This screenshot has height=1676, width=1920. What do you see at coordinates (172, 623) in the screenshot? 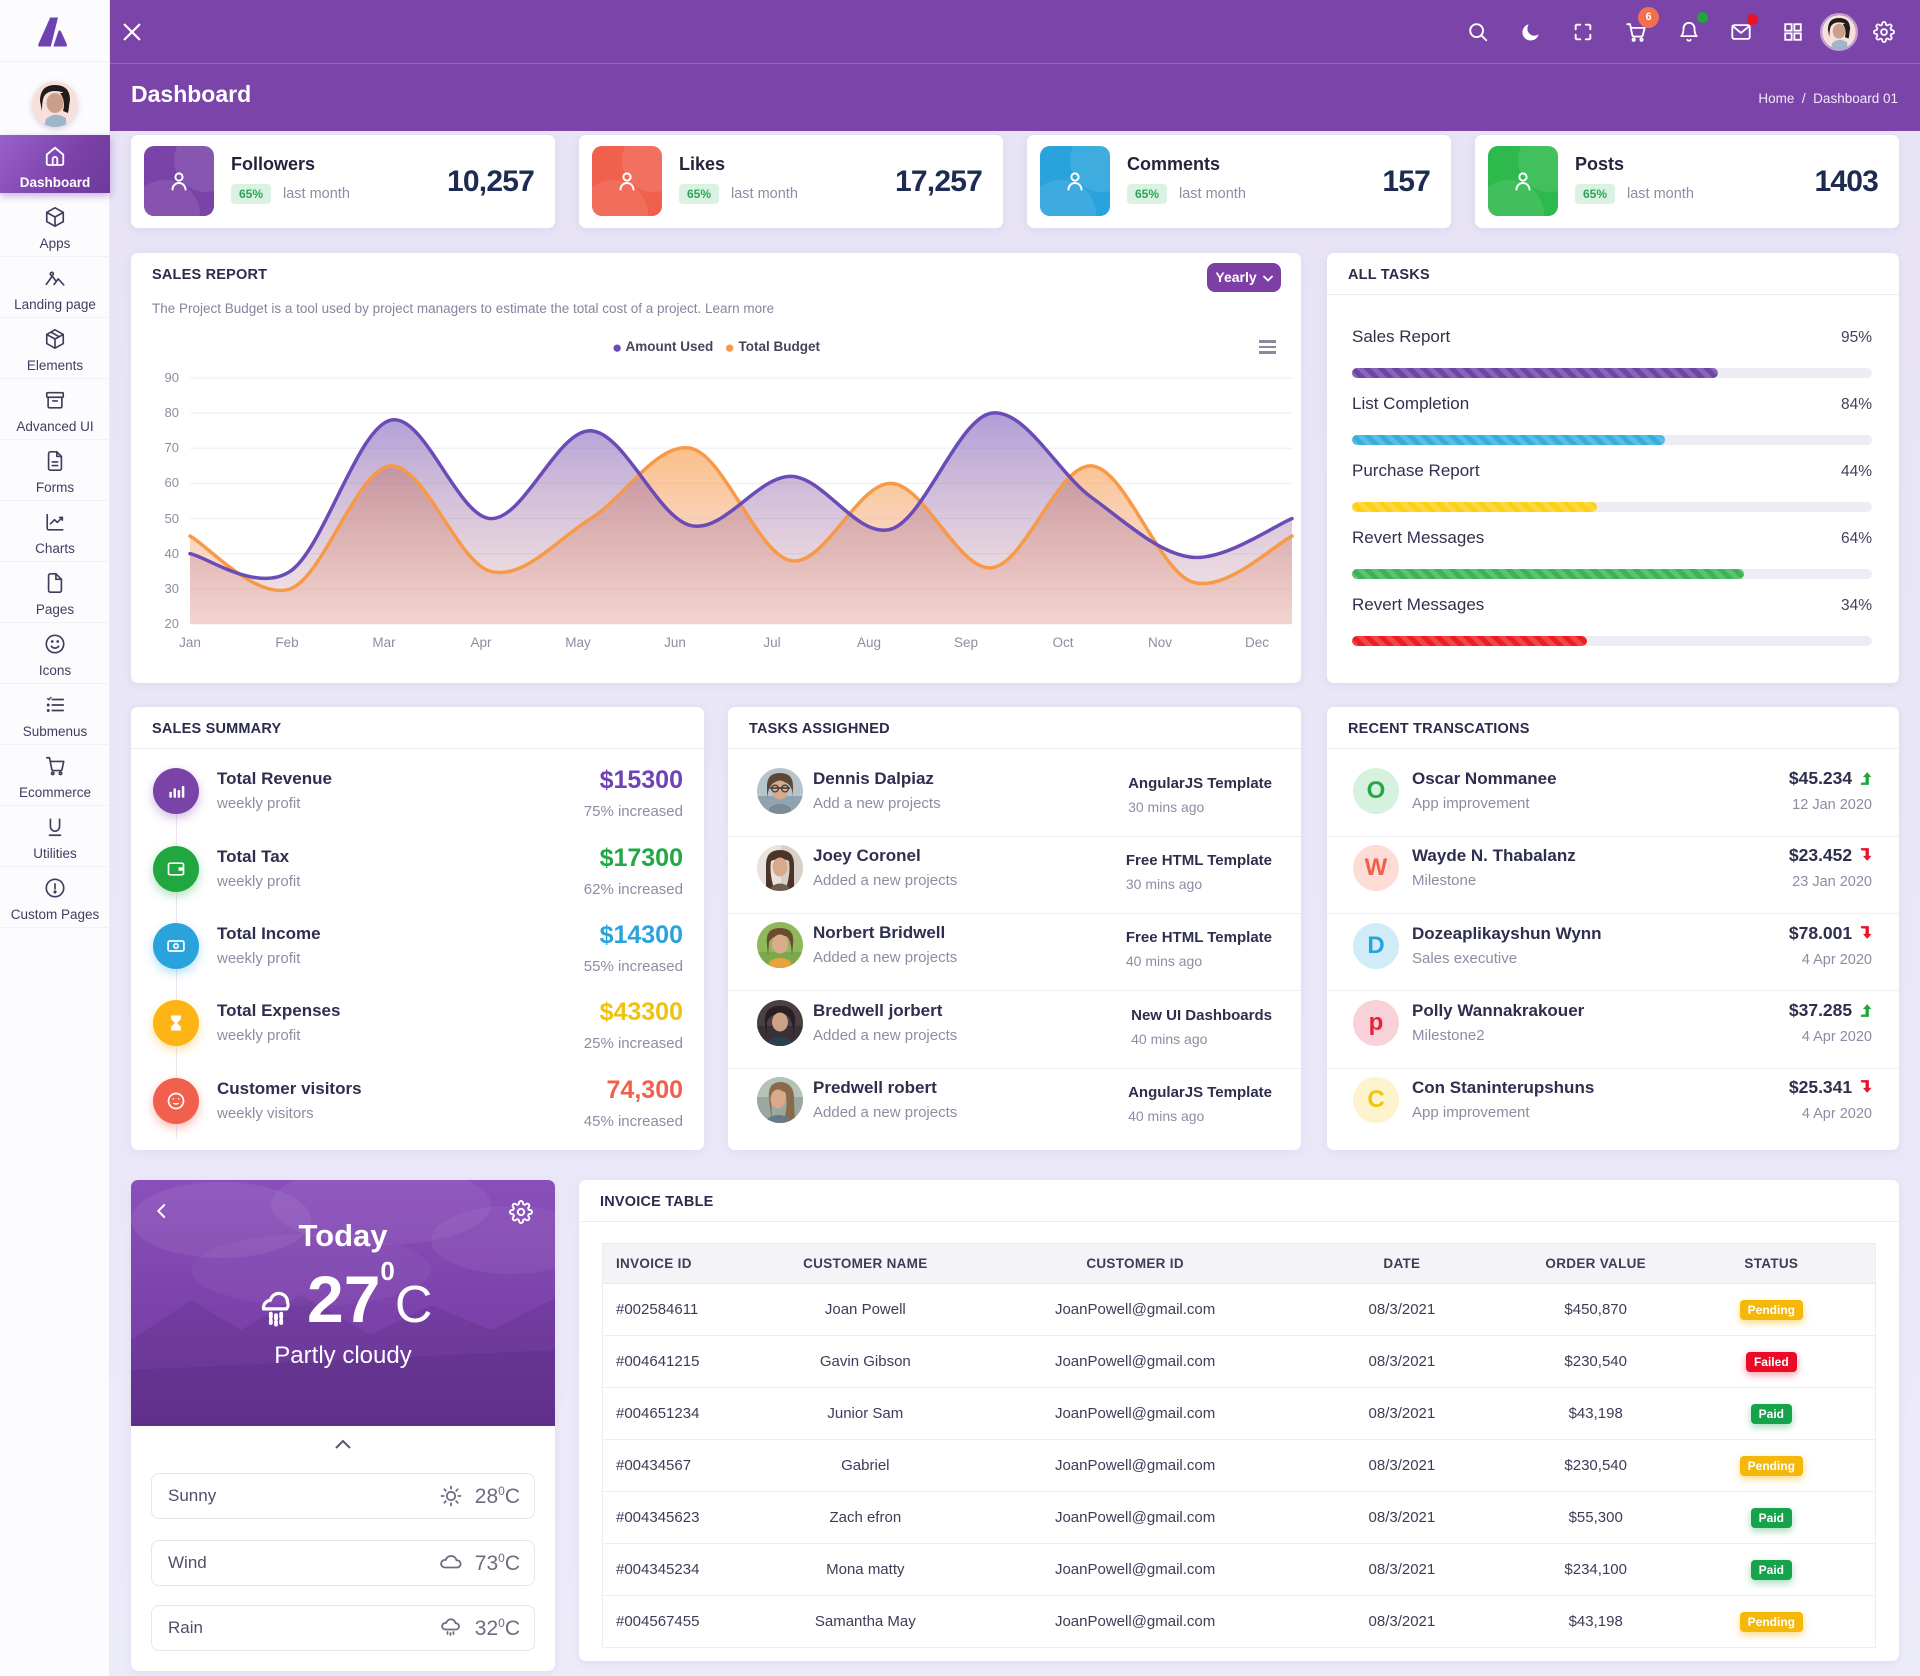
I see `svg-text: 20` at bounding box center [172, 623].